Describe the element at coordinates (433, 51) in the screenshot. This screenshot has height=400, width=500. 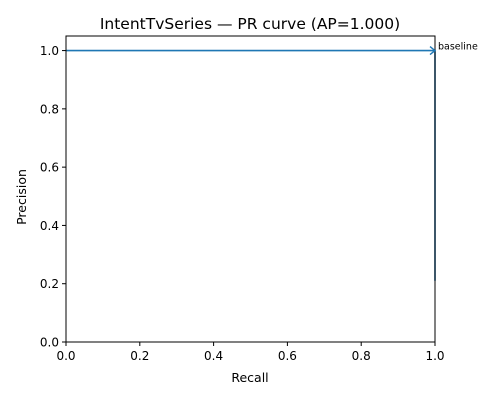
I see `annotation-arrow` at that location.